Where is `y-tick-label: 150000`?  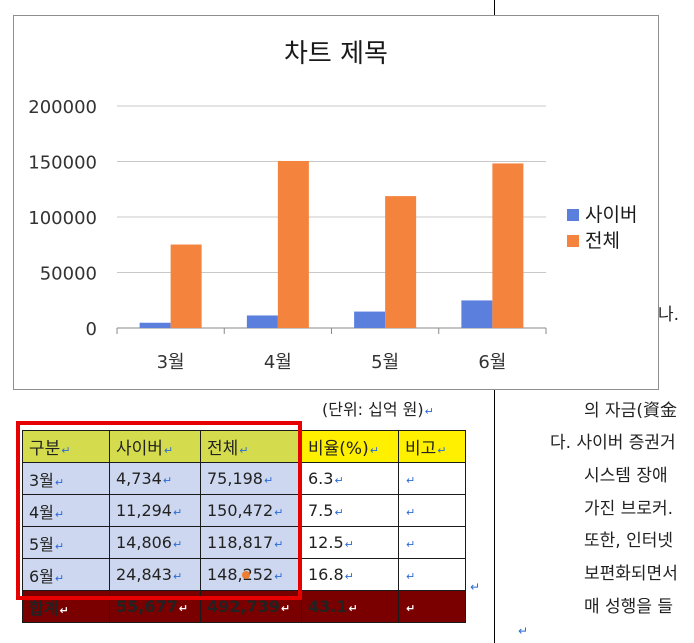 y-tick-label: 150000 is located at coordinates (62, 163).